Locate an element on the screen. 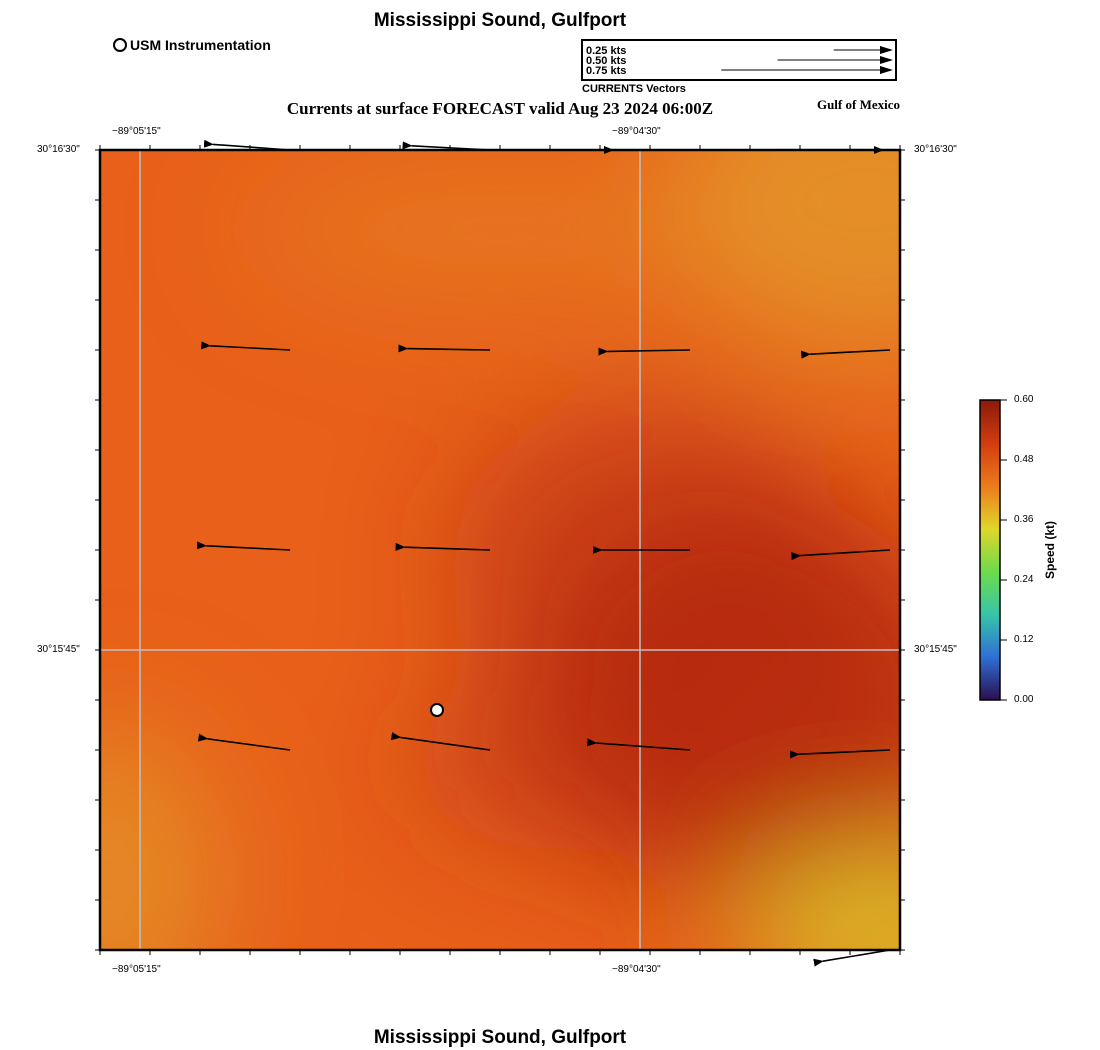 The height and width of the screenshot is (1050, 1100). colorbar is located at coordinates (990, 550).